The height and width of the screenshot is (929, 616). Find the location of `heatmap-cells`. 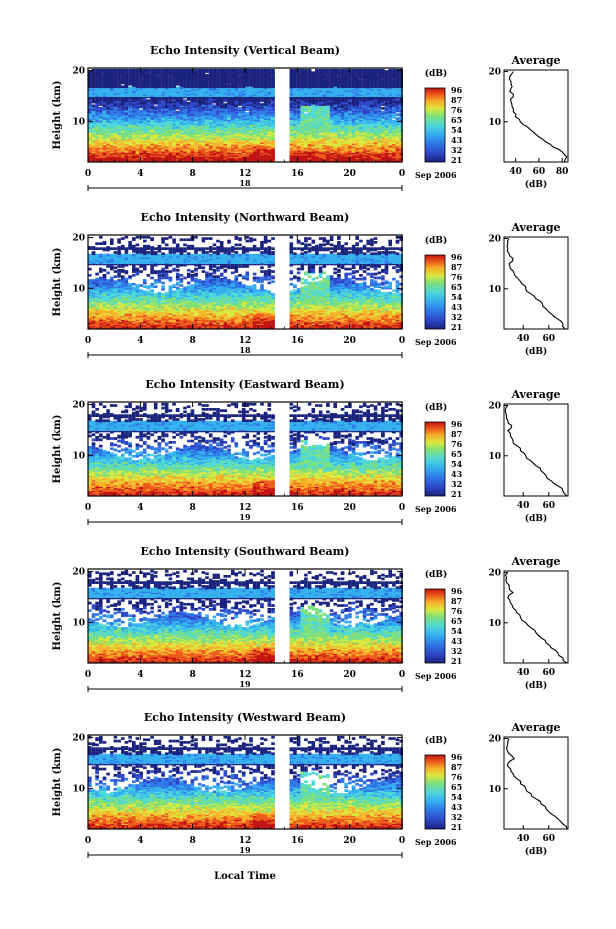

heatmap-cells is located at coordinates (245, 115).